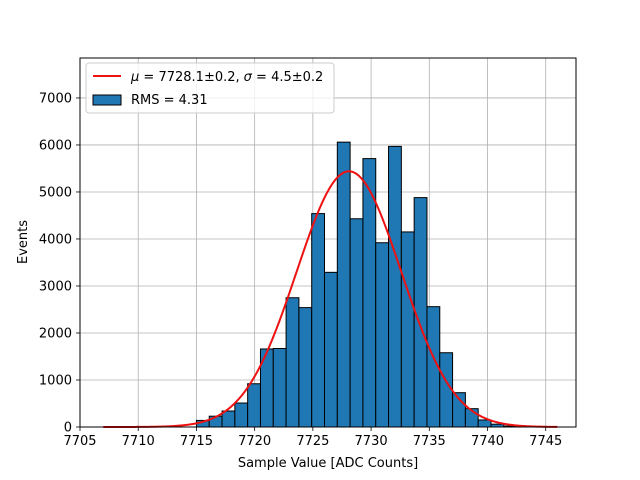  What do you see at coordinates (55, 98) in the screenshot?
I see `y-tick-label-7: 7000` at bounding box center [55, 98].